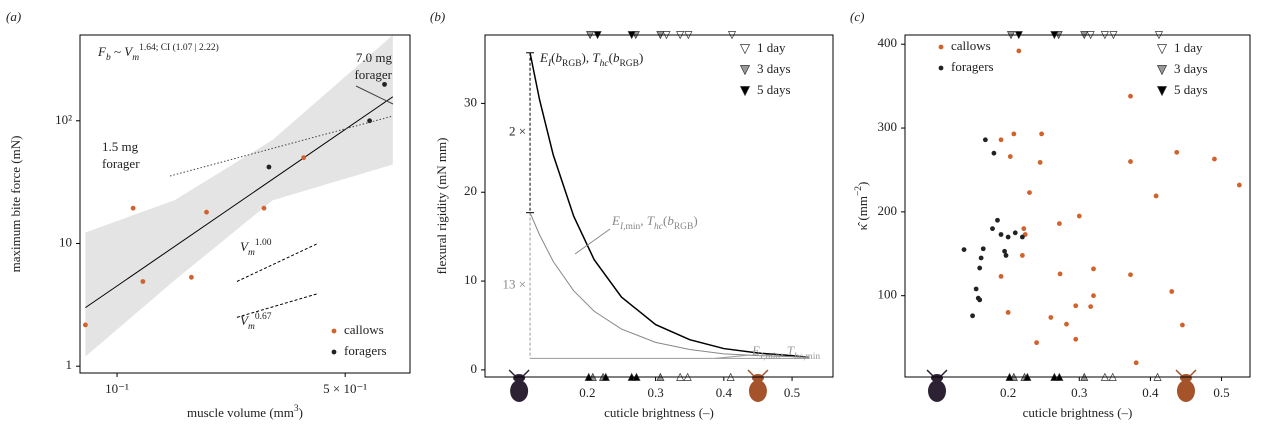 This screenshot has width=1269, height=430. What do you see at coordinates (1078, 412) in the screenshot?
I see `x-axis-label: cuticle brightness (–)` at bounding box center [1078, 412].